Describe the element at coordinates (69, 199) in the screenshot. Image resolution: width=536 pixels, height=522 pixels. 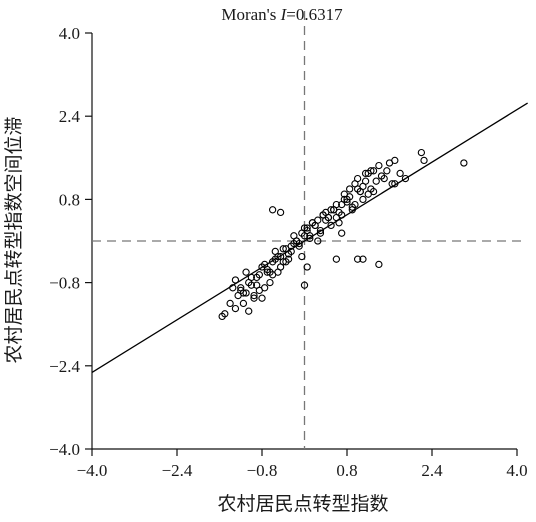
I see `y-tick-label: 0.8` at that location.